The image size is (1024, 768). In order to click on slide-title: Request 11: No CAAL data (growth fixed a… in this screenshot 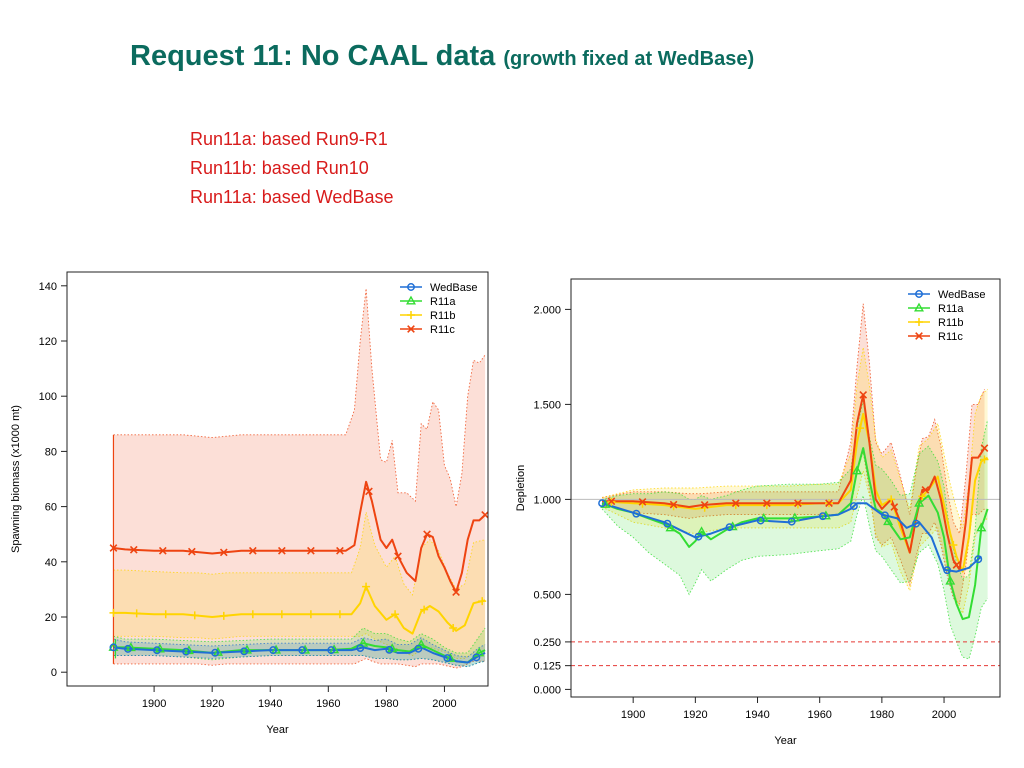, I will do `click(442, 56)`.